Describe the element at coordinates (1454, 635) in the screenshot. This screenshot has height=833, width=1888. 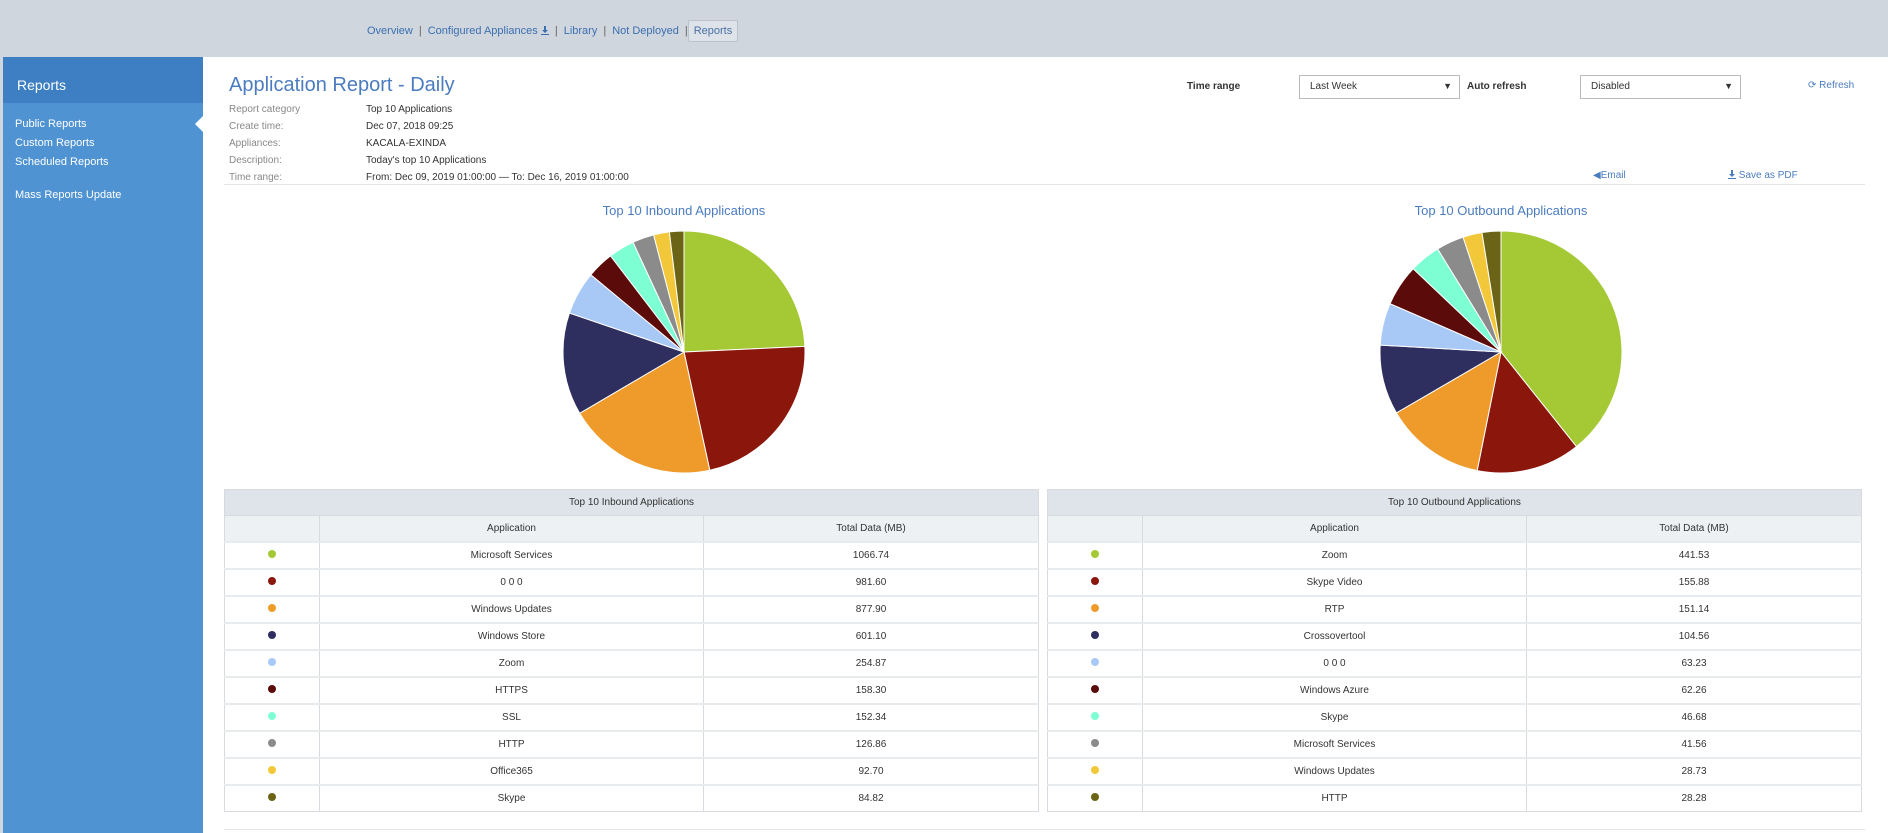
I see `table-row: Crossovertool 104.56` at that location.